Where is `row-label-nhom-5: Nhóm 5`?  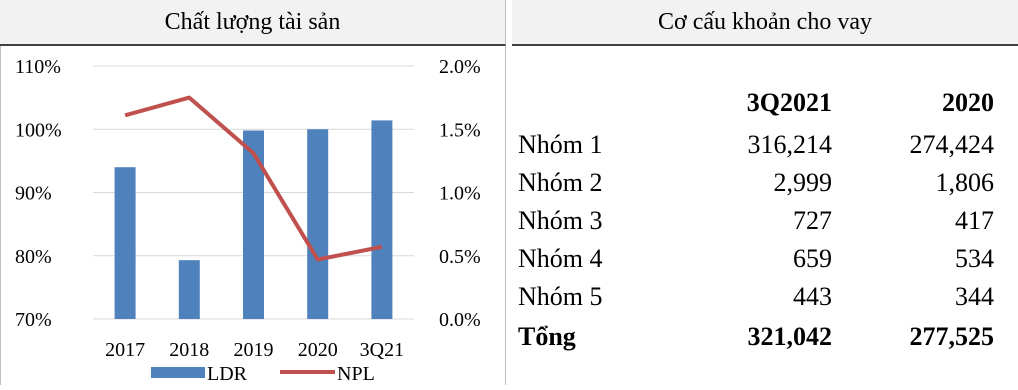
row-label-nhom-5: Nhóm 5 is located at coordinates (560, 296).